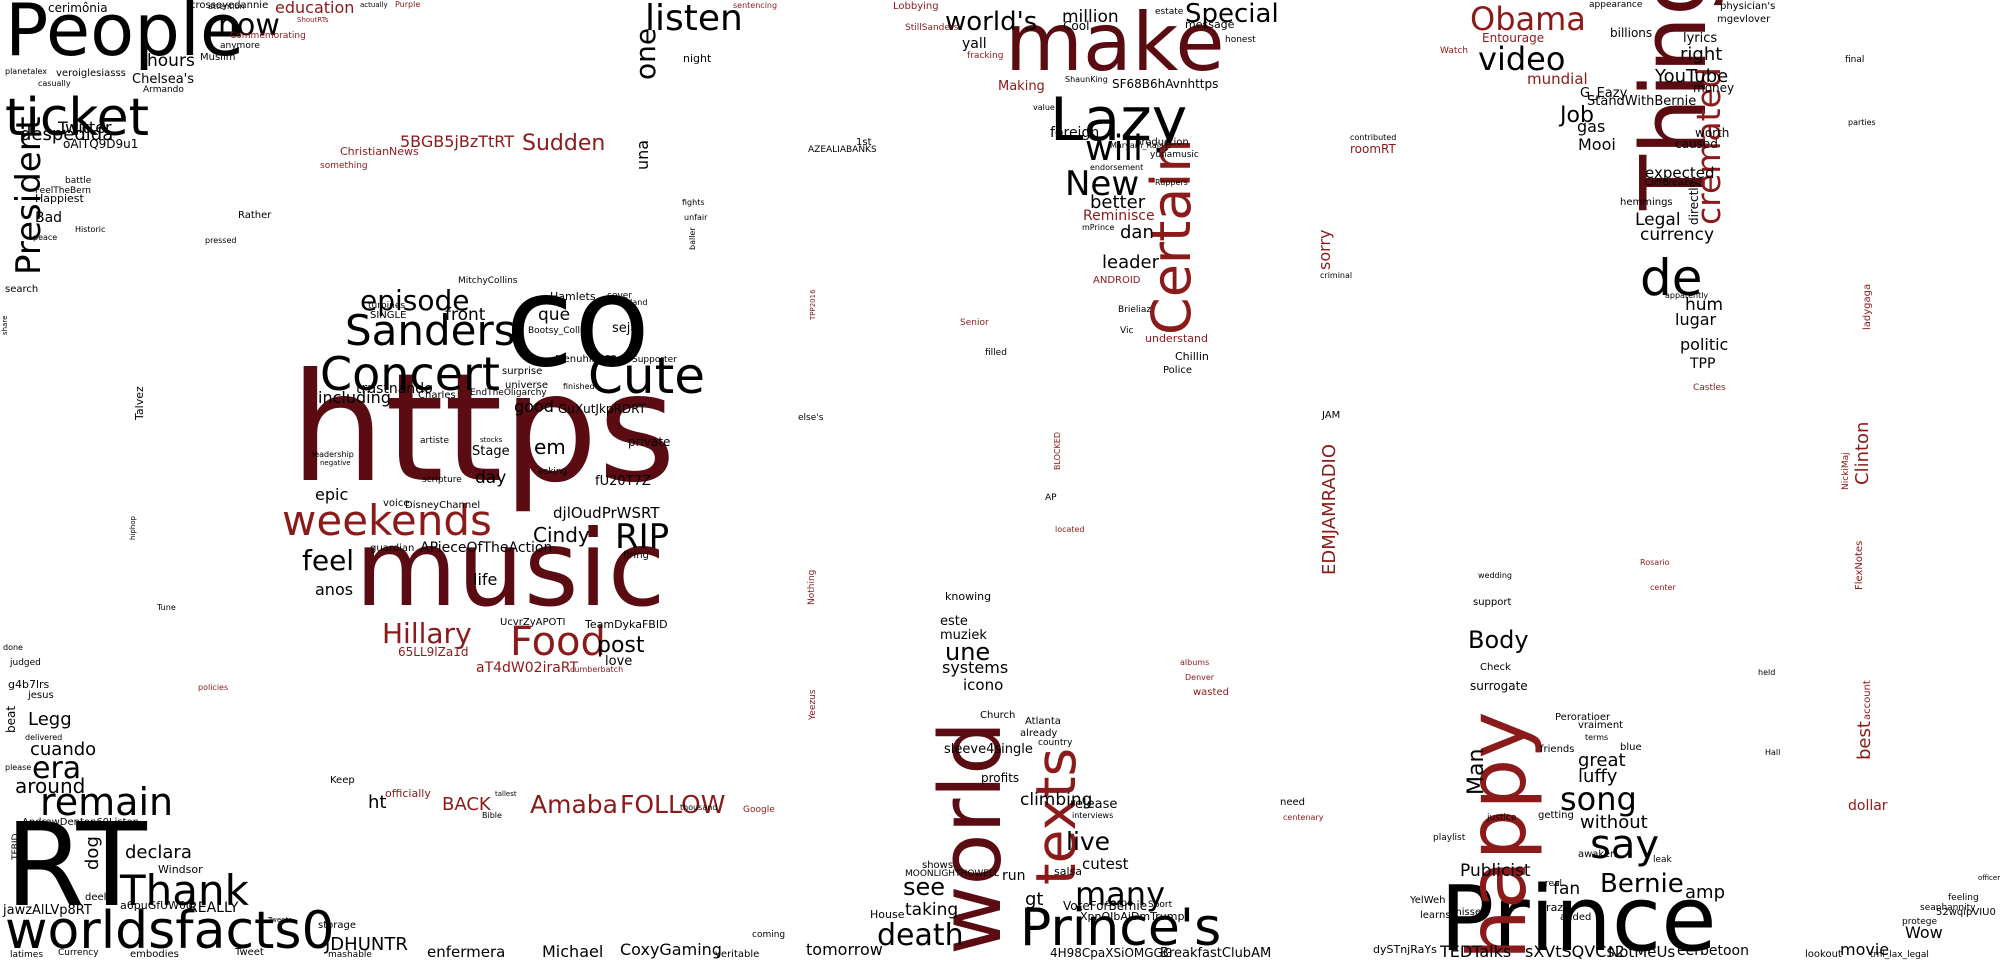  Describe the element at coordinates (642, 537) in the screenshot. I see `word-rip: RIP` at that location.